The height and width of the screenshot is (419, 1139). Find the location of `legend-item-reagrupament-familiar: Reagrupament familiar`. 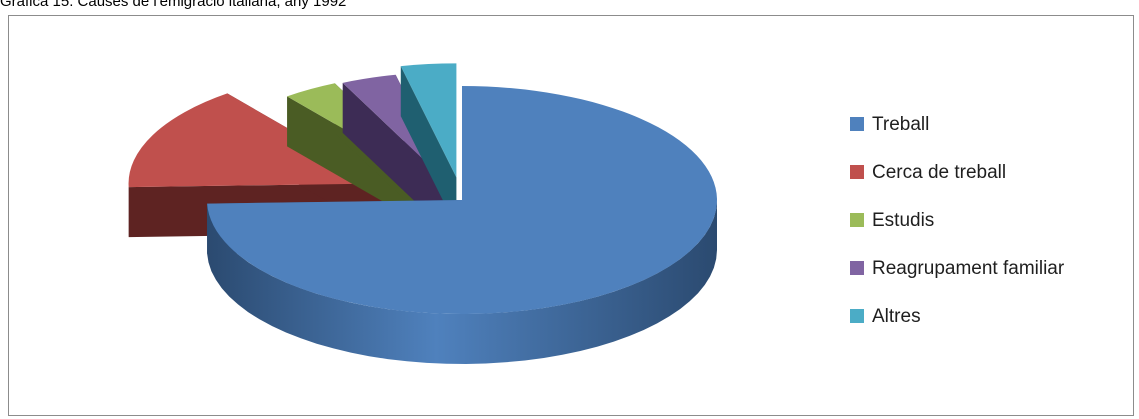

legend-item-reagrupament-familiar: Reagrupament familiar is located at coordinates (957, 268).